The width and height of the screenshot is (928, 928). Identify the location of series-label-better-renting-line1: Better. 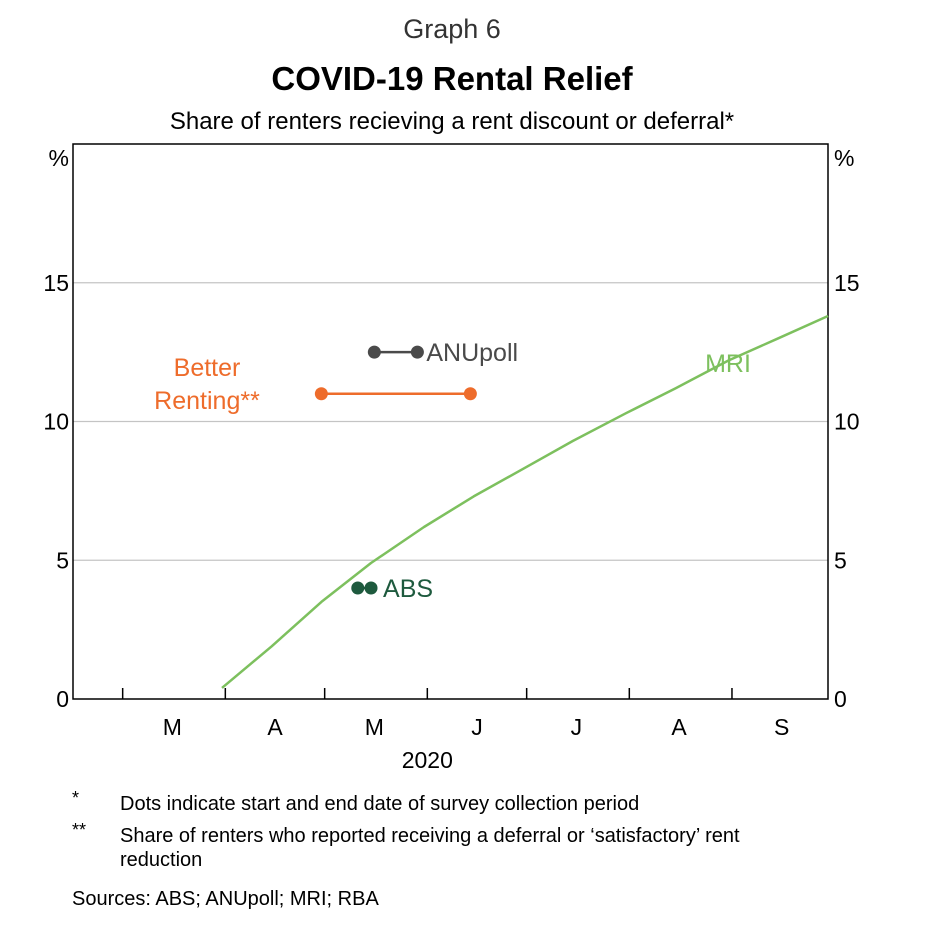
(207, 368).